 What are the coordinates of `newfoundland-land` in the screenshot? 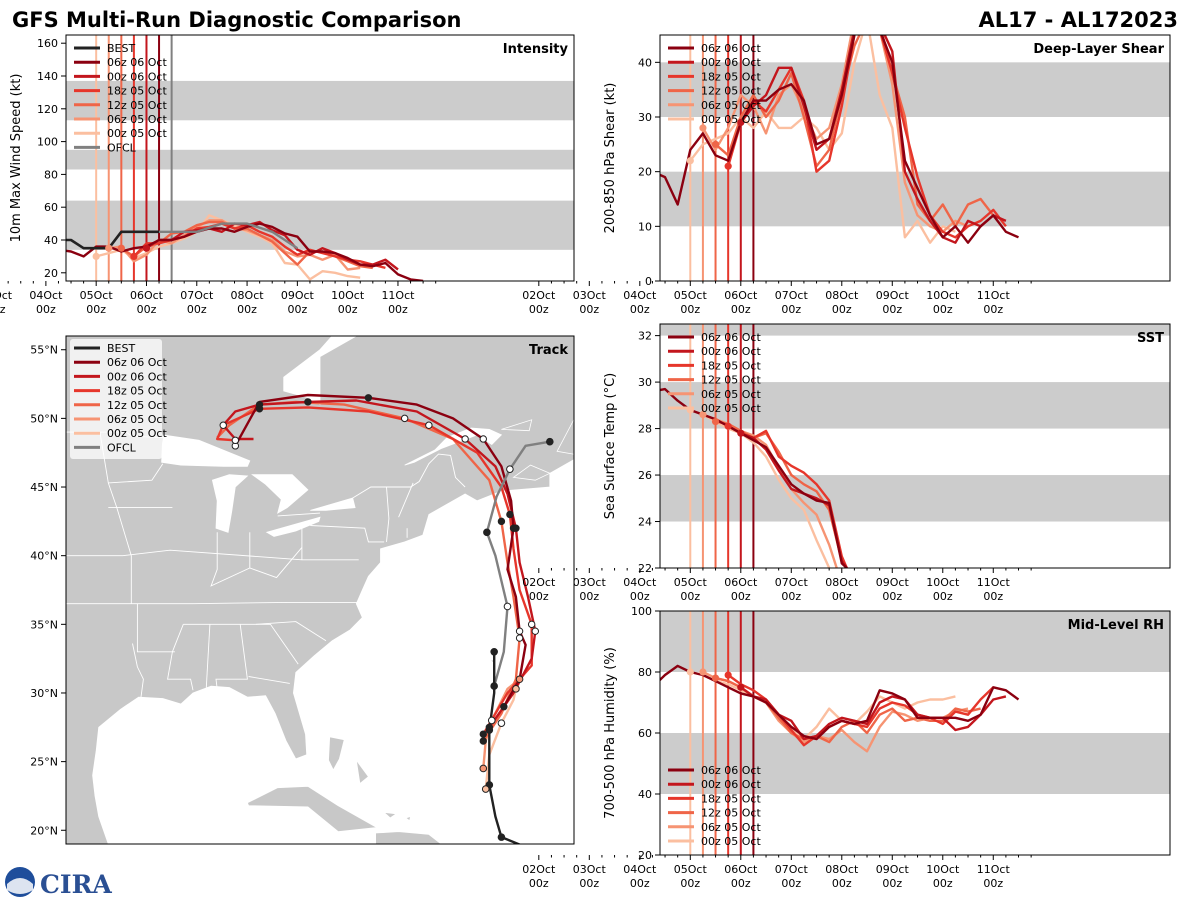 It's located at (565, 436).